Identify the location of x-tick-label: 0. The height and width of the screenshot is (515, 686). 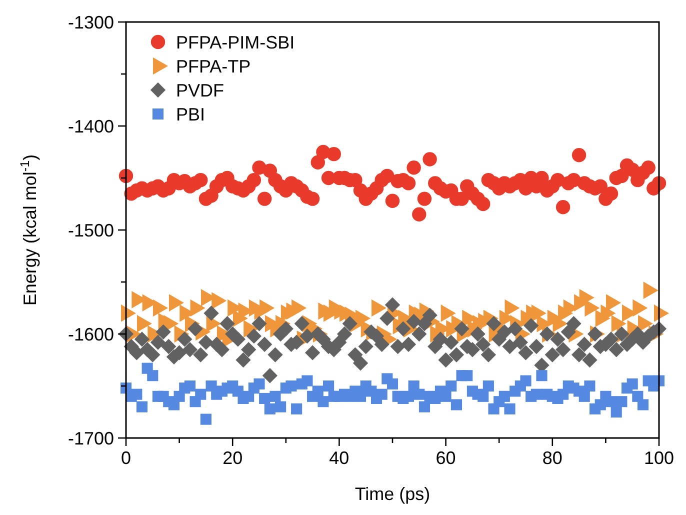
(126, 458).